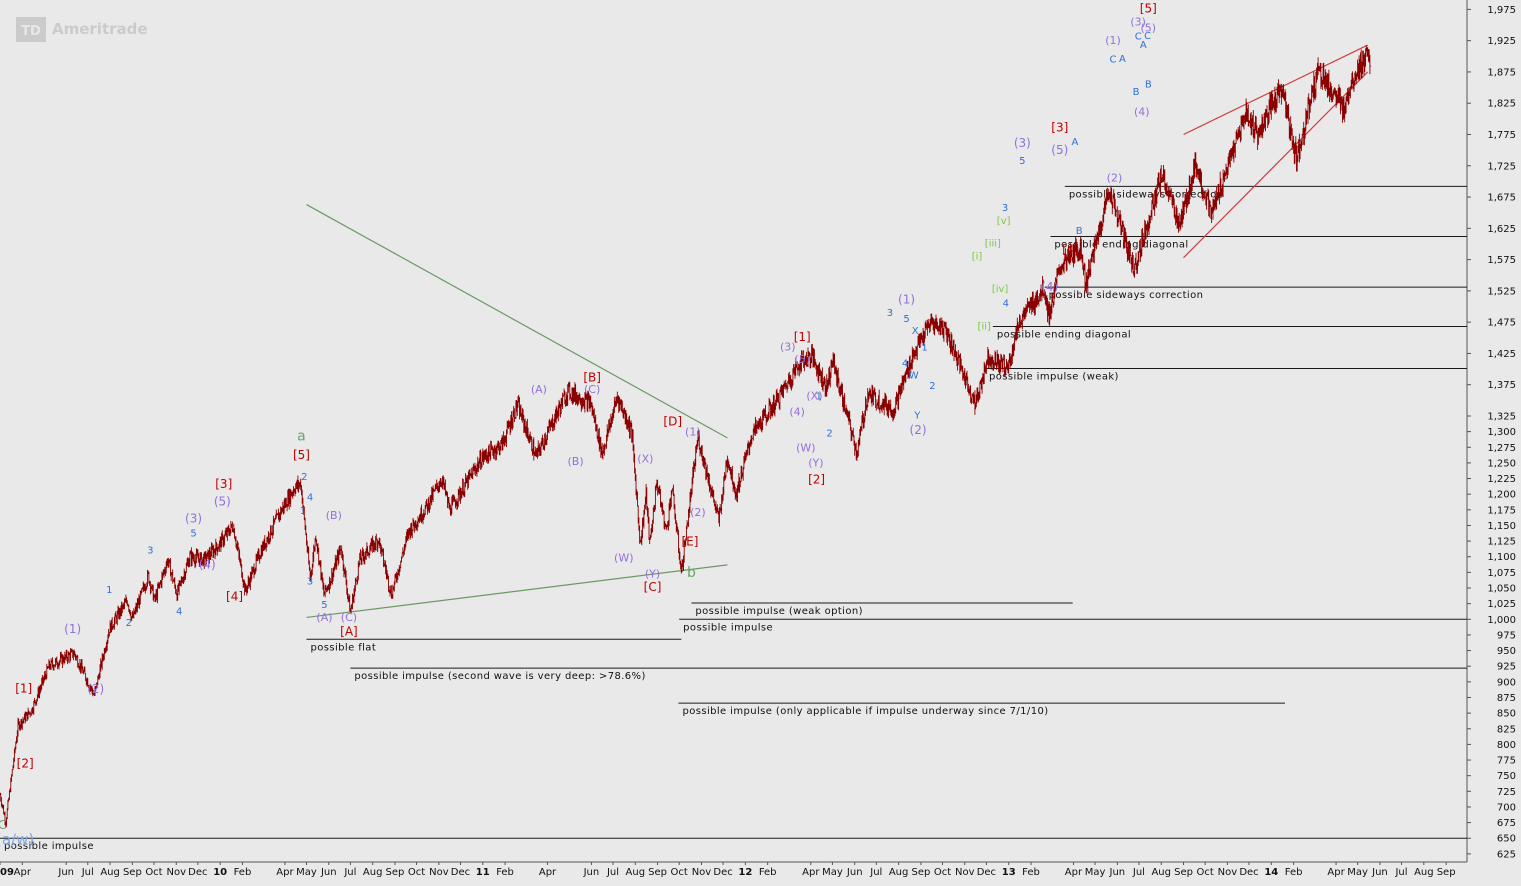 The width and height of the screenshot is (1521, 886). I want to click on wave-label: [3], so click(1059, 127).